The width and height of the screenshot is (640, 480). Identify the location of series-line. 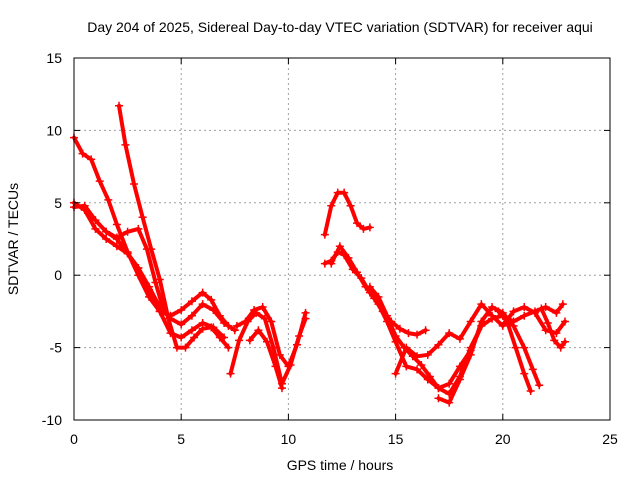
(154, 268).